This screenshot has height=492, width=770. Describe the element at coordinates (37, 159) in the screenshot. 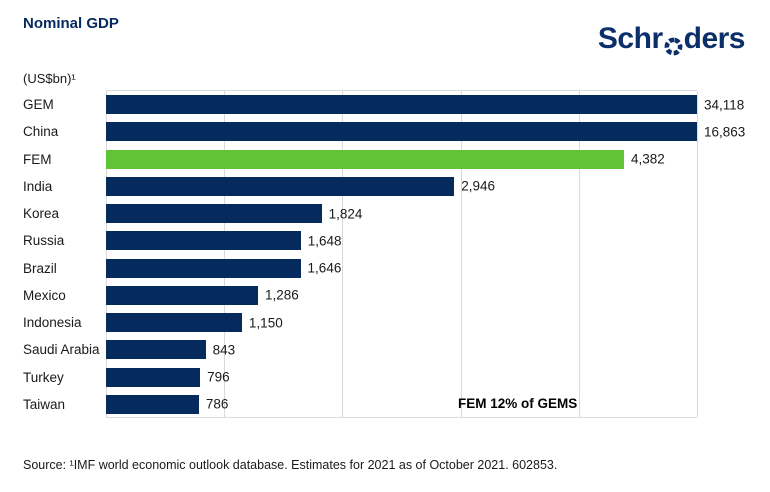

I see `category-label: FEM` at that location.